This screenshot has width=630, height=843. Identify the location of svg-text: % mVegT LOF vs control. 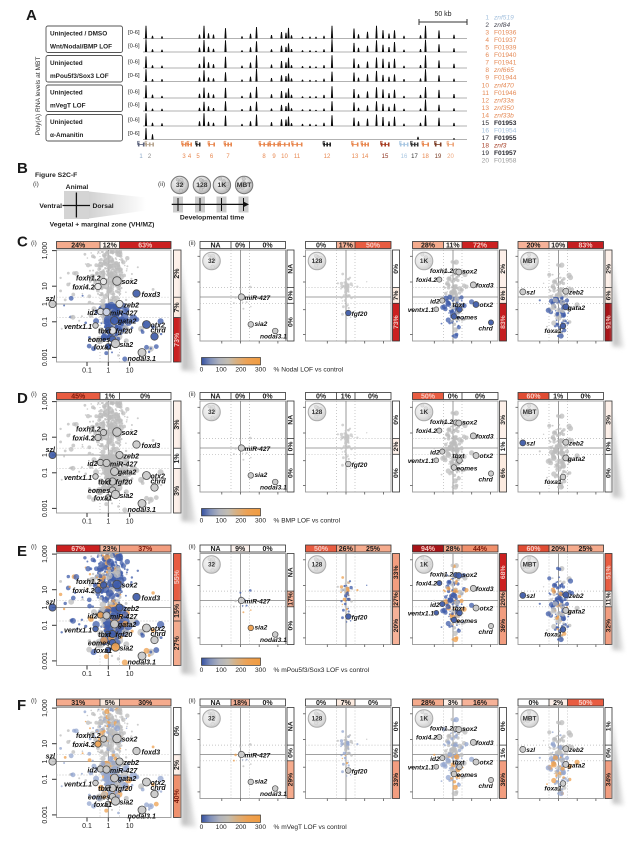
(311, 827).